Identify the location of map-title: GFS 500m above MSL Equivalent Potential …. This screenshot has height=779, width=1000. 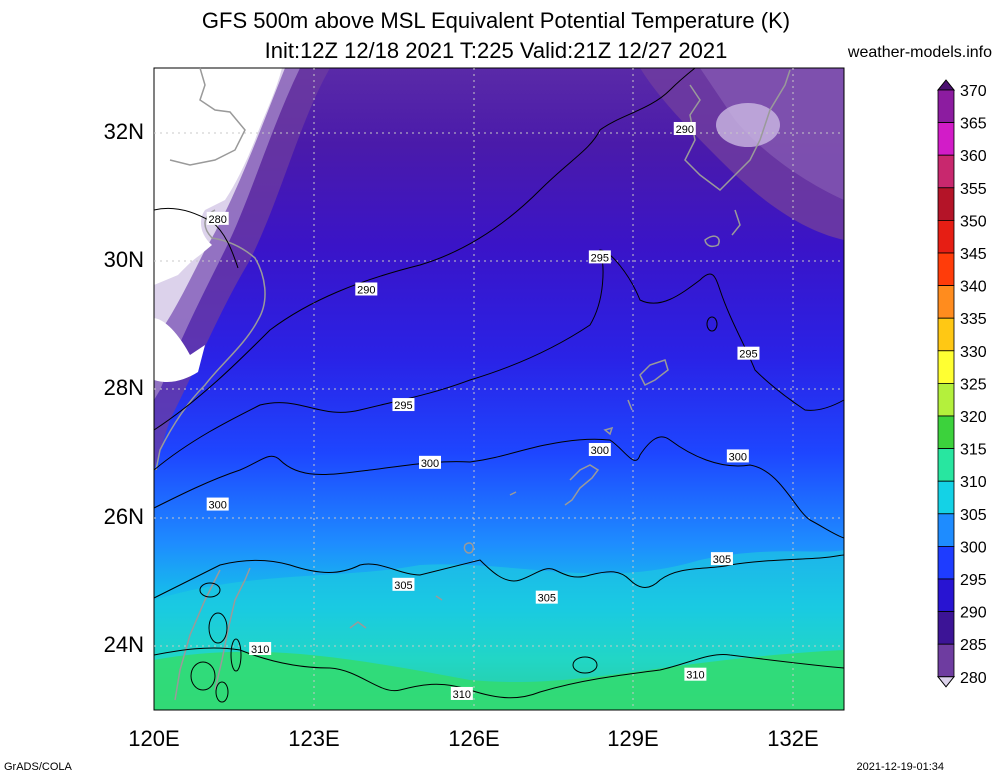
(496, 20).